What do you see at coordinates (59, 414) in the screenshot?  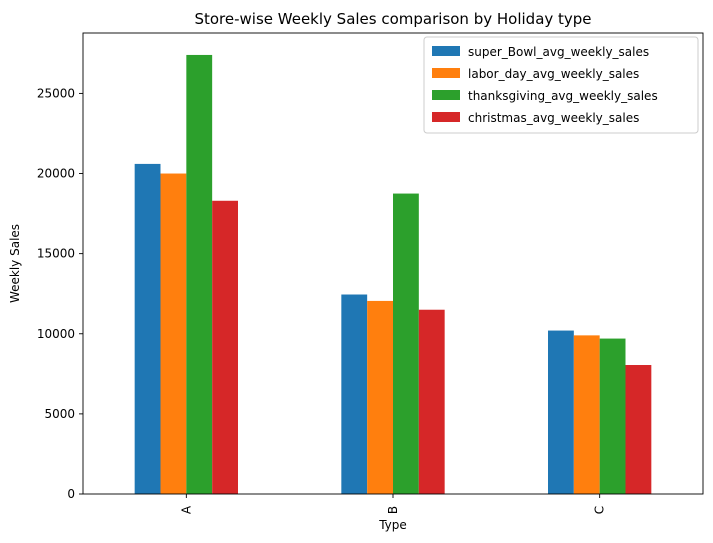 I see `y-tick-label: 5000` at bounding box center [59, 414].